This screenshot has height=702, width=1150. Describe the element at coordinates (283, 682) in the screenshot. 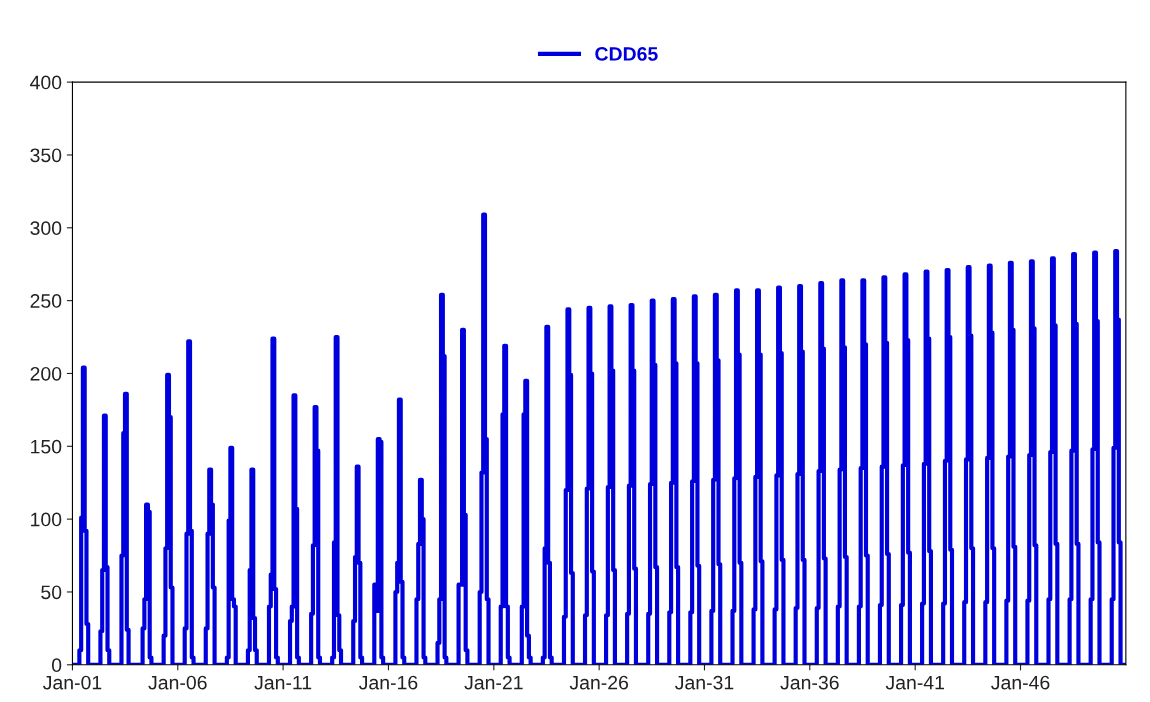

I see `x-tick-label: Jan-11` at that location.